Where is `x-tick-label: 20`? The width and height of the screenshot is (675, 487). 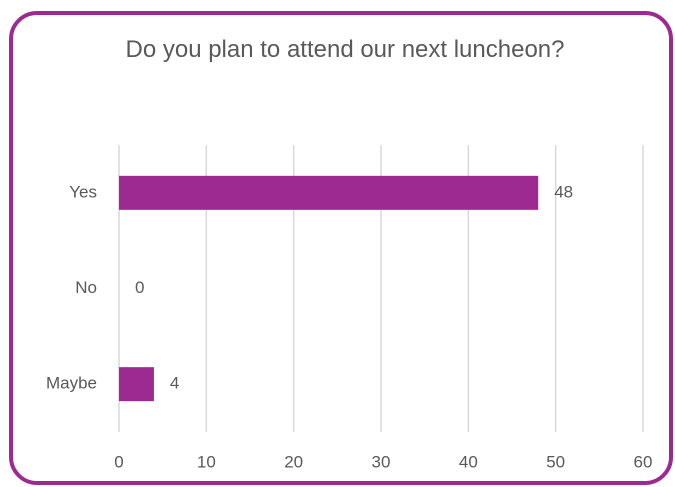 x-tick-label: 20 is located at coordinates (293, 461).